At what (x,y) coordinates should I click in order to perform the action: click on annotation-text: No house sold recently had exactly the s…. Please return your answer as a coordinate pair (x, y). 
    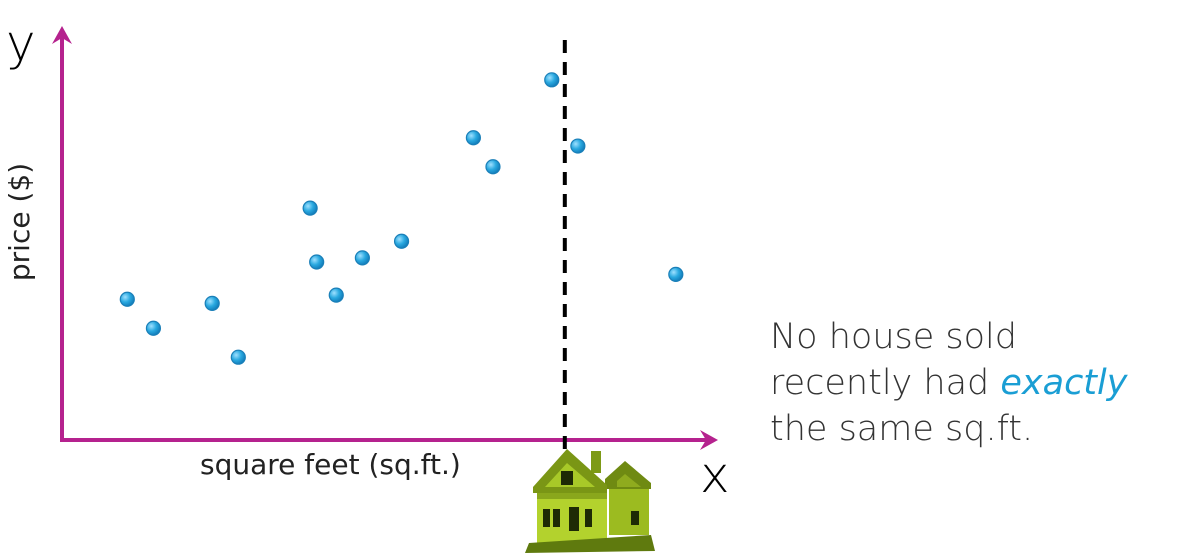
    Looking at the image, I should click on (948, 383).